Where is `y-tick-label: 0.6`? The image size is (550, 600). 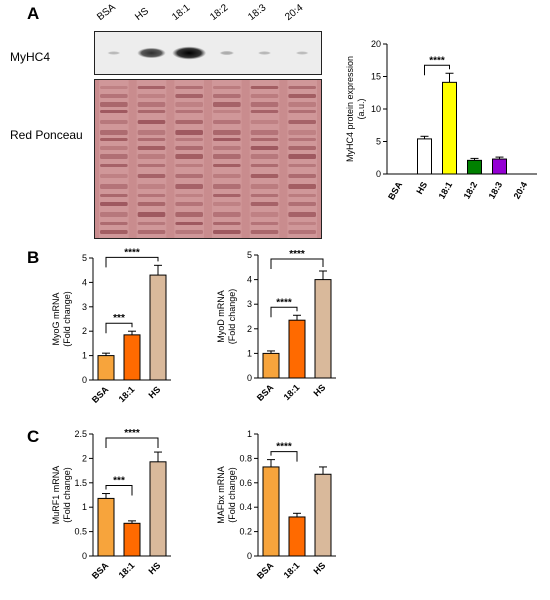 y-tick-label: 0.6 is located at coordinates (245, 483).